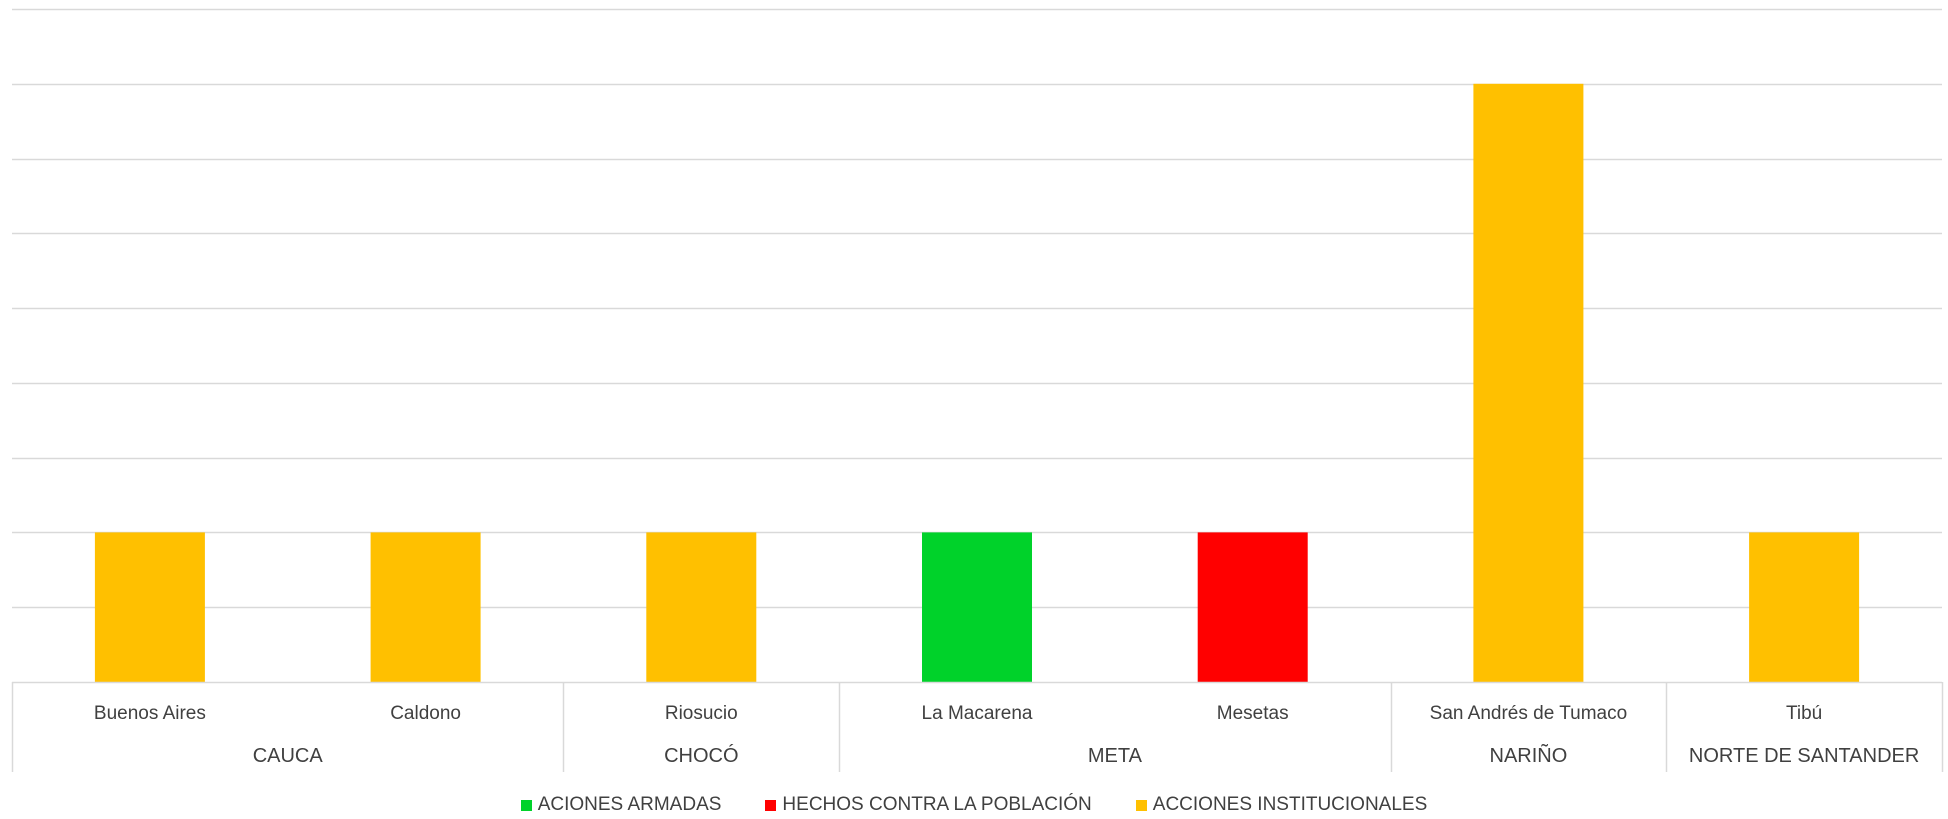  I want to click on x-tick-label: Mesetas, so click(1253, 713).